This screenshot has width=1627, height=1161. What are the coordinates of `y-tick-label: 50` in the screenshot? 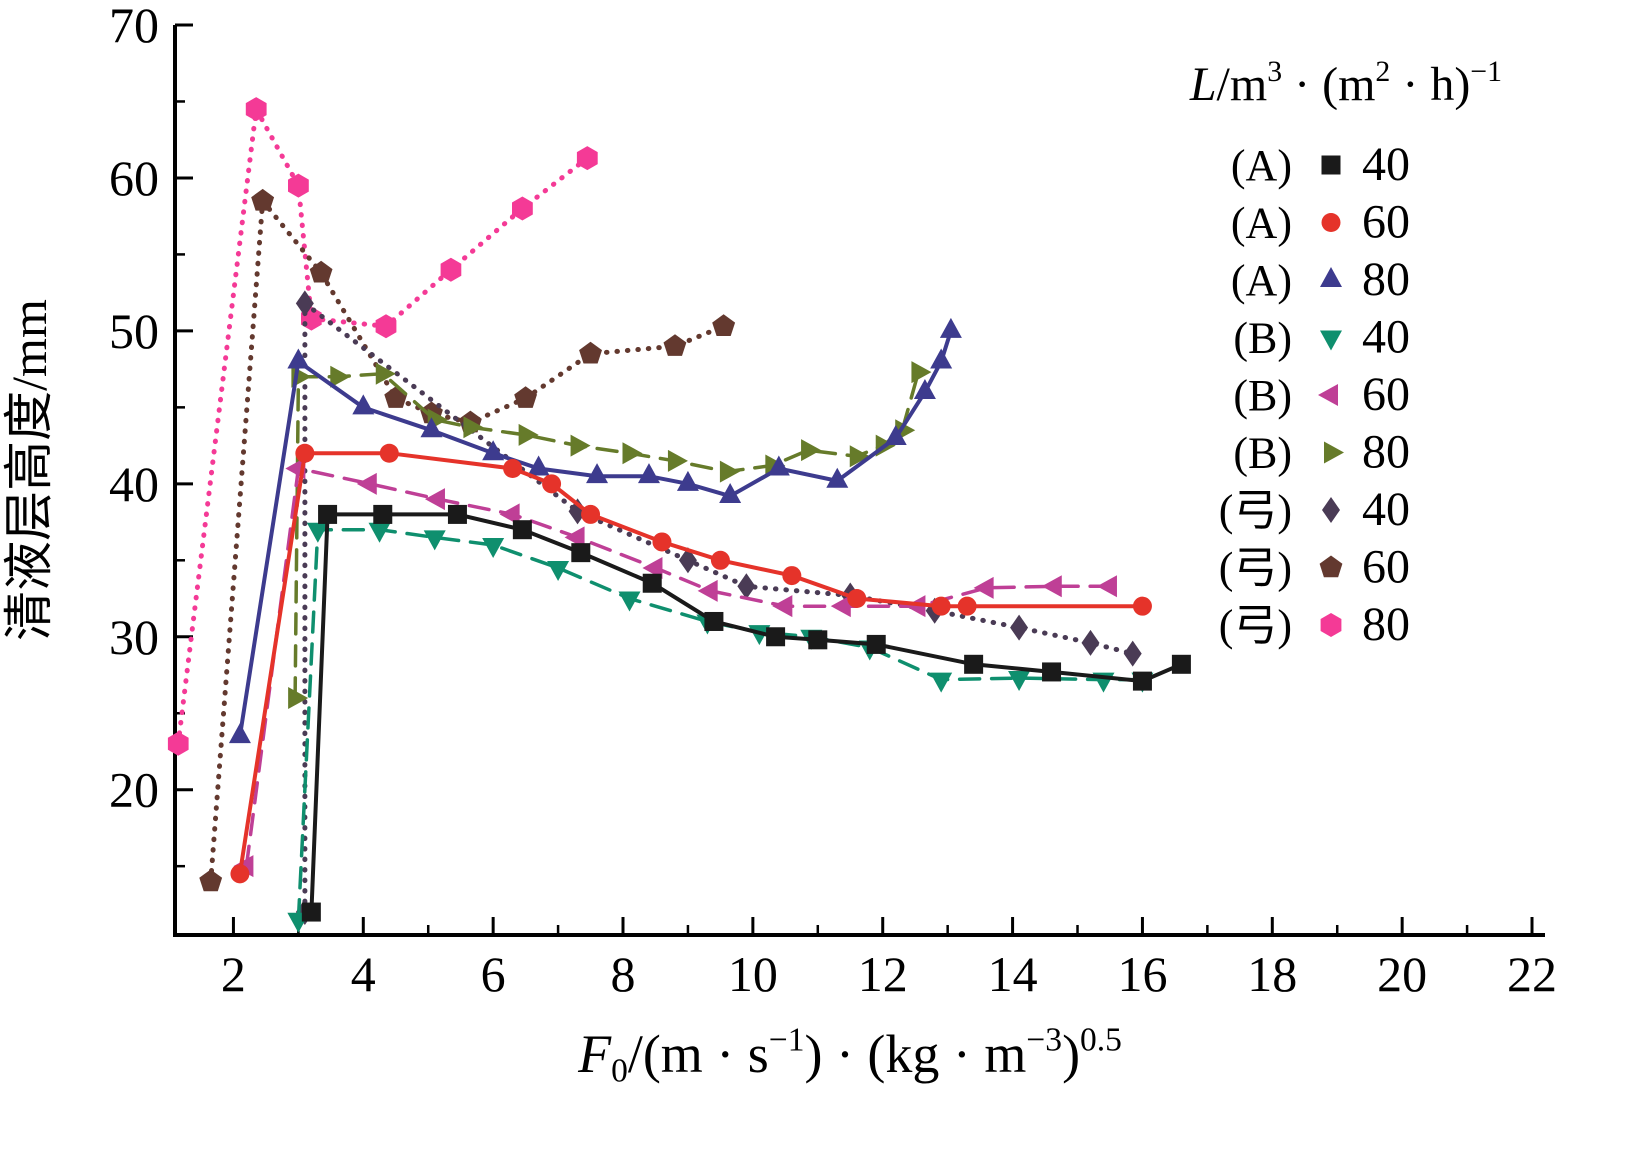 It's located at (134, 331).